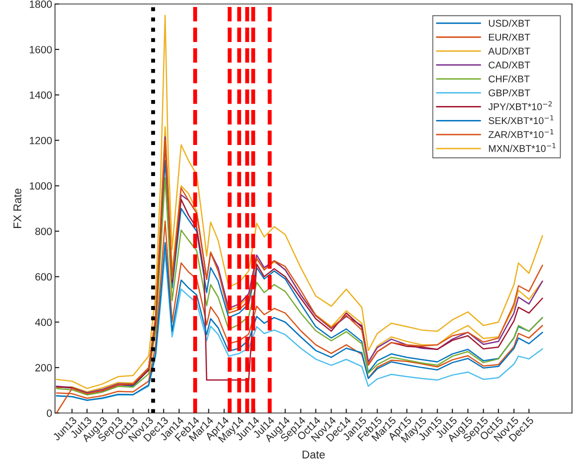  What do you see at coordinates (49, 413) in the screenshot?
I see `y-tick-label: 0` at bounding box center [49, 413].